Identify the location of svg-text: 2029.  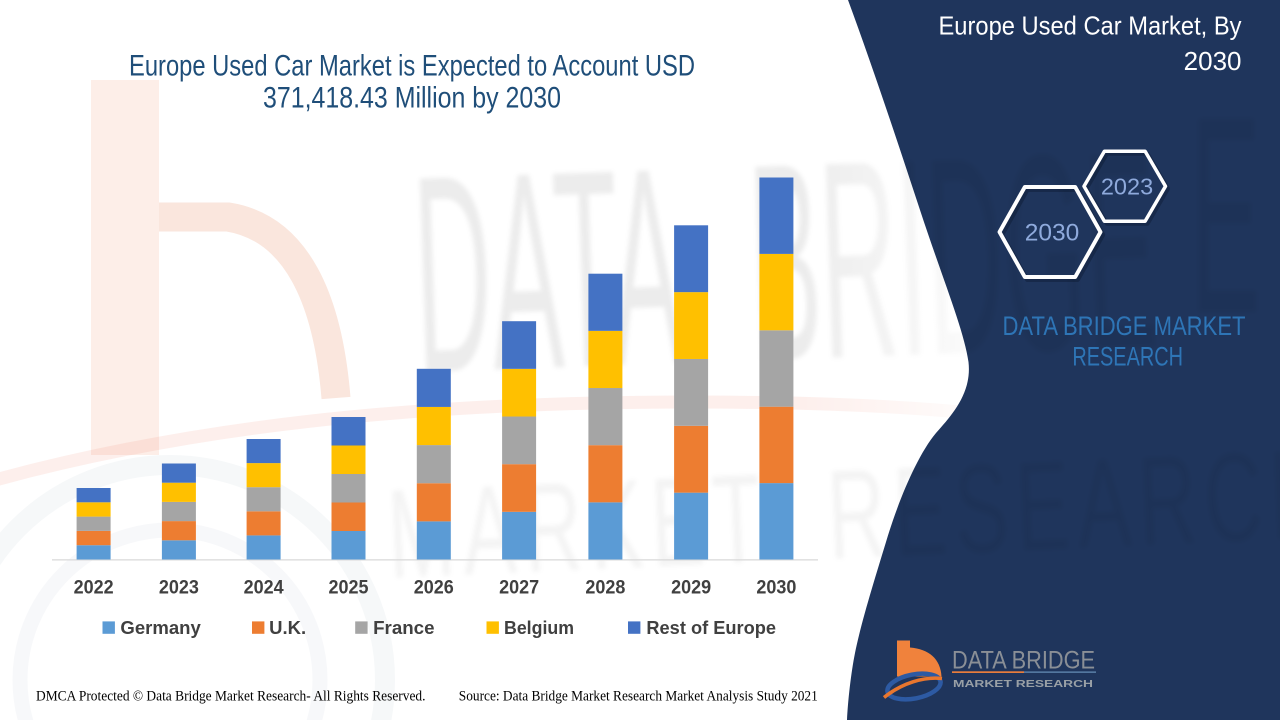
(691, 587).